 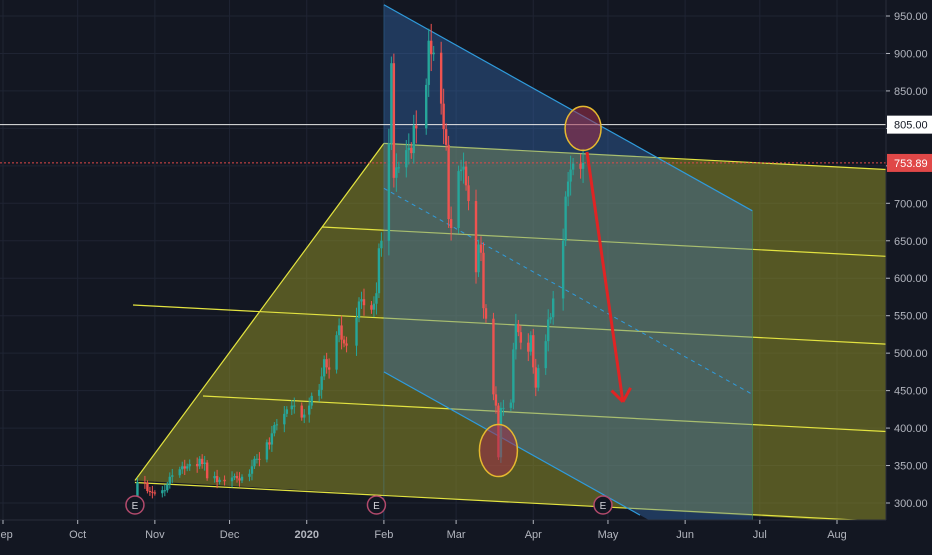 What do you see at coordinates (911, 429) in the screenshot?
I see `y-tick-label: 400.00` at bounding box center [911, 429].